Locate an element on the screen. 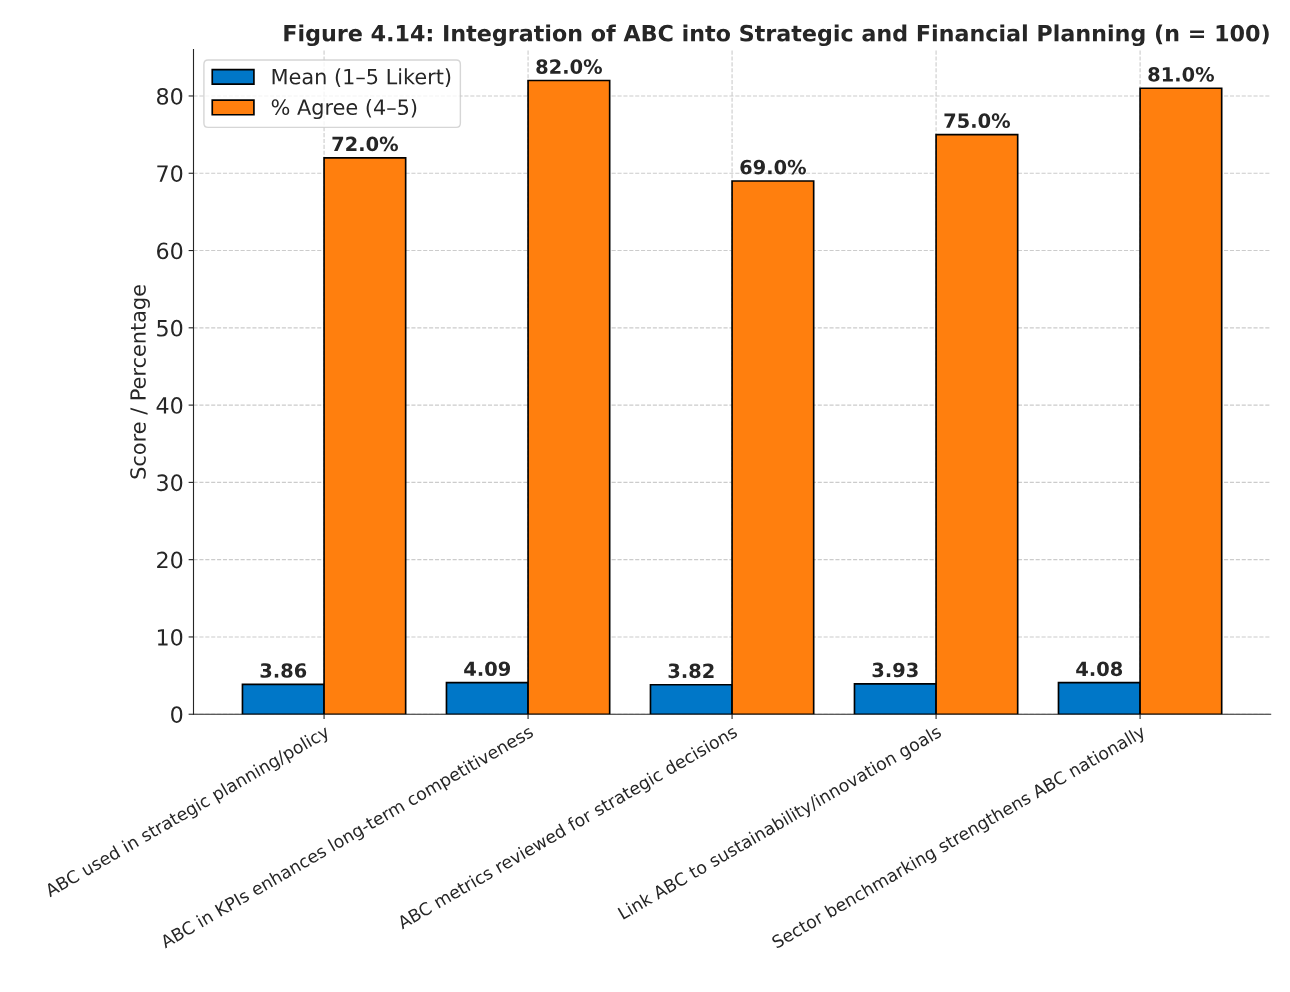 The height and width of the screenshot is (992, 1290). y-tick-label: 30 is located at coordinates (170, 483).